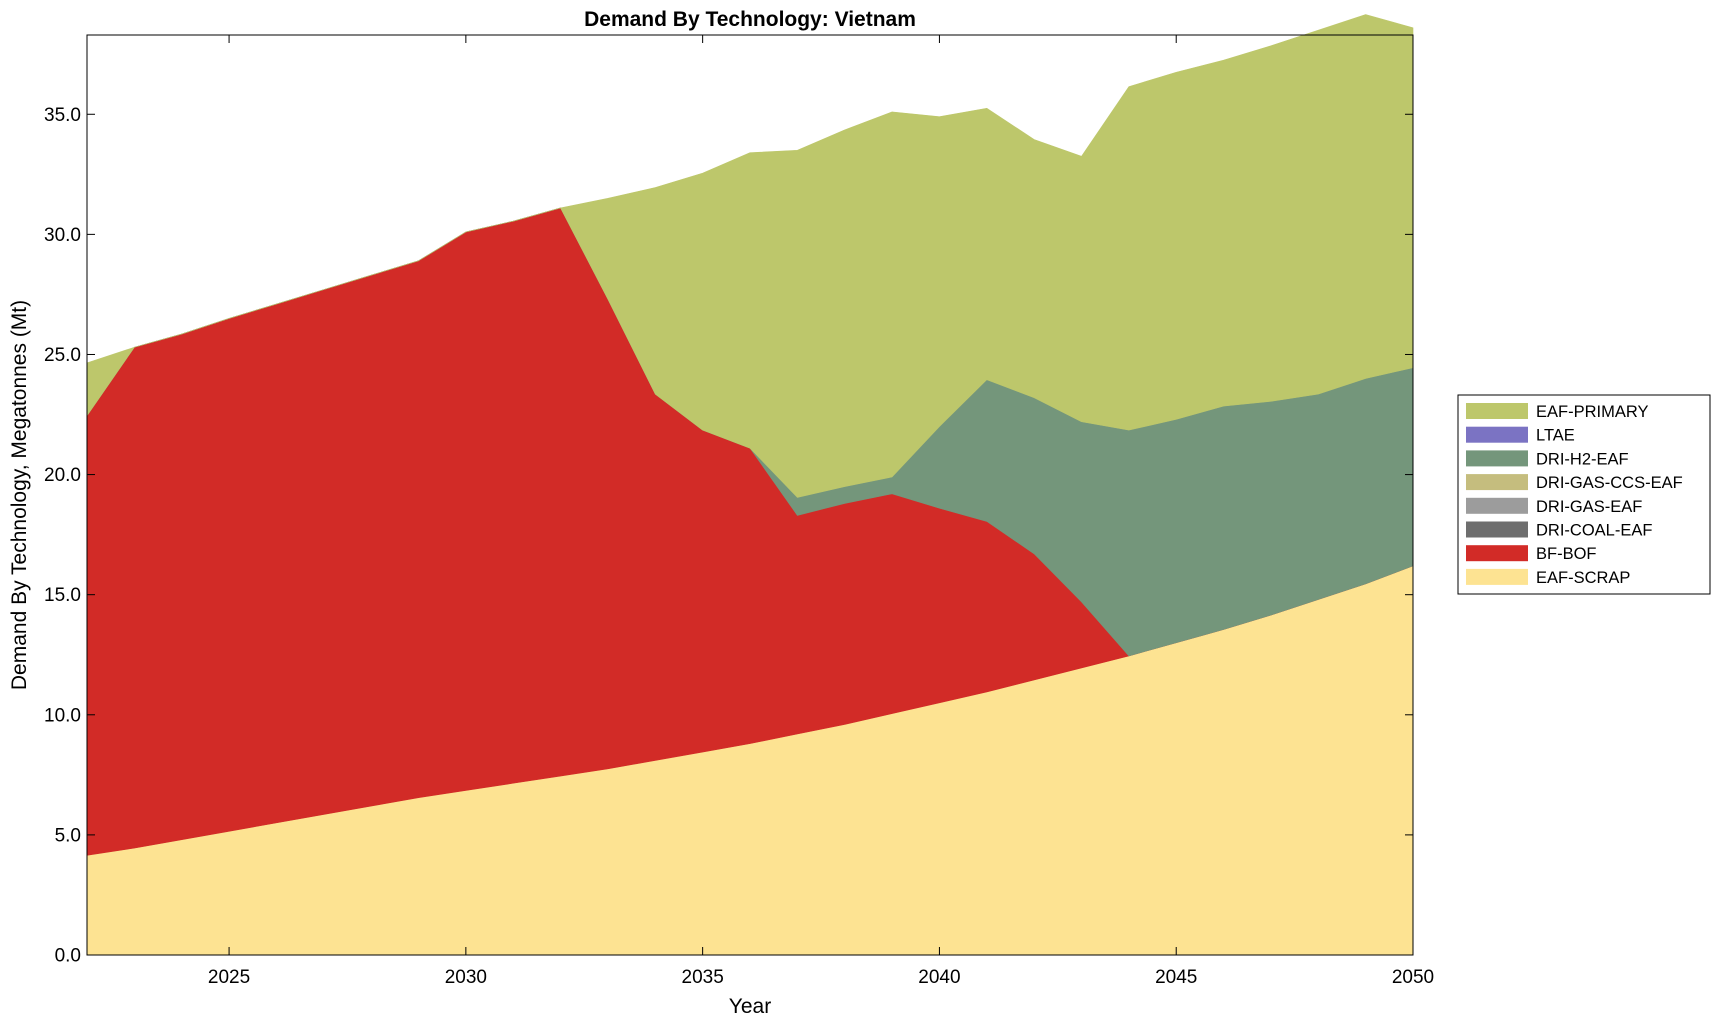  What do you see at coordinates (703, 977) in the screenshot?
I see `x-tick-label: 2035` at bounding box center [703, 977].